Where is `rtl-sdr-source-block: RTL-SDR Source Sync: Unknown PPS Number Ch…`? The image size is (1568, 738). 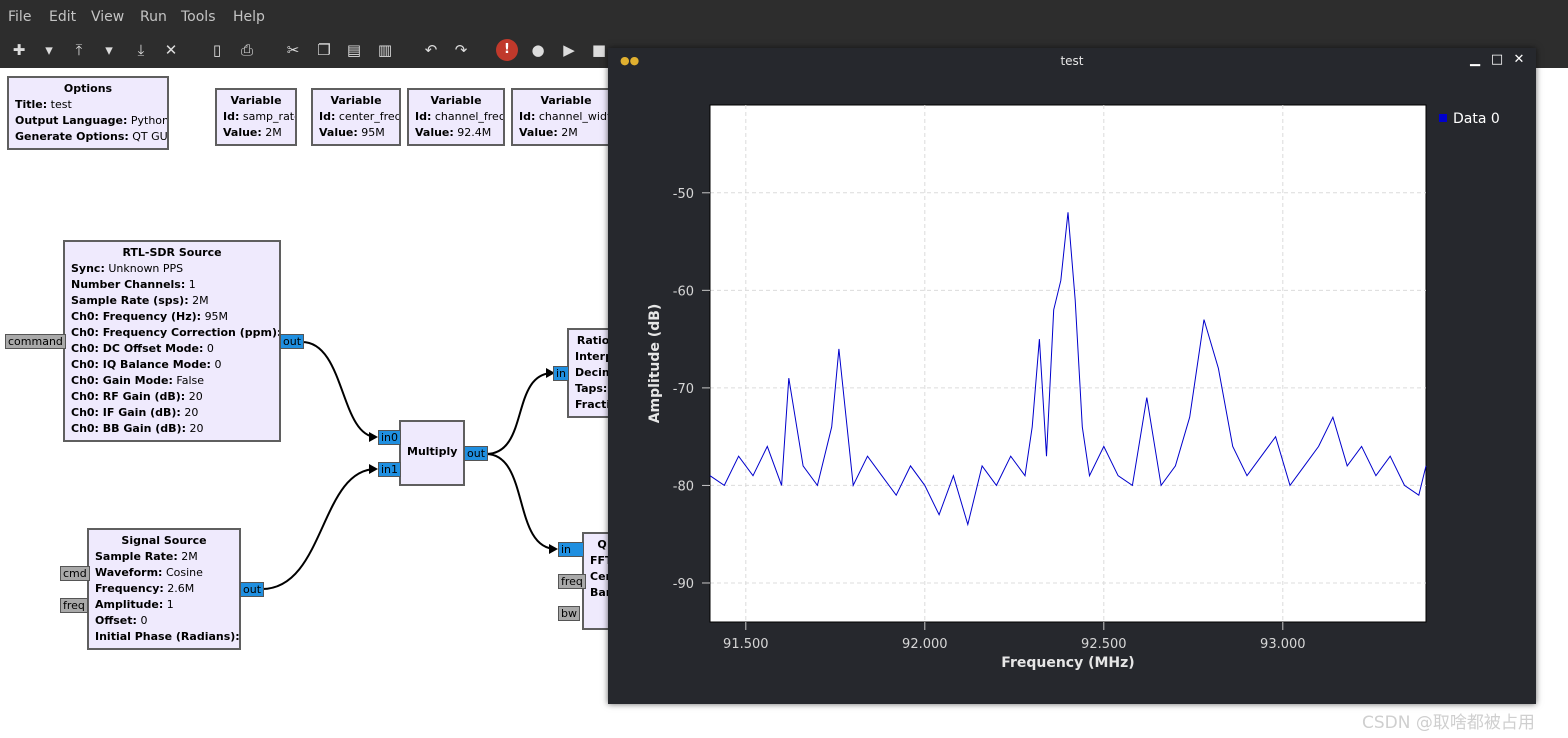 rtl-sdr-source-block: RTL-SDR Source Sync: Unknown PPS Number Ch… is located at coordinates (172, 341).